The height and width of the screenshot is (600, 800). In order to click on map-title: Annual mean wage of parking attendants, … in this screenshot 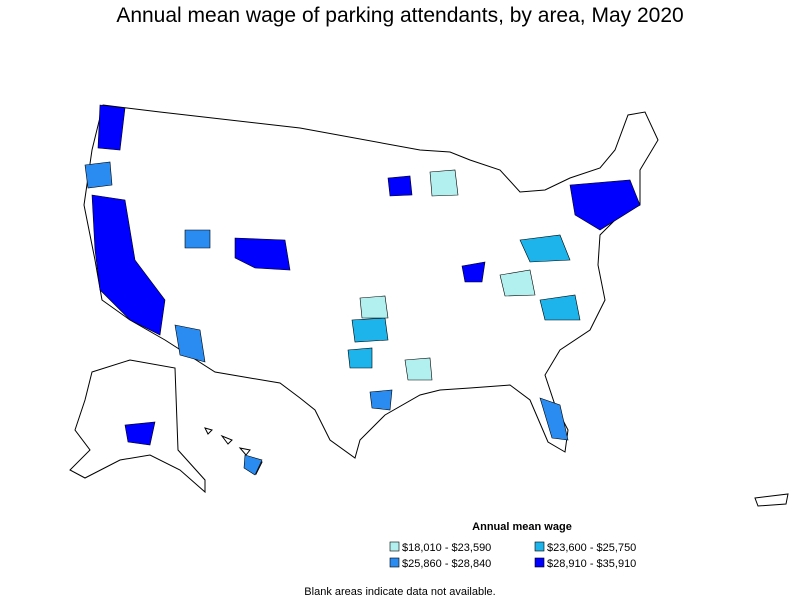, I will do `click(399, 15)`.